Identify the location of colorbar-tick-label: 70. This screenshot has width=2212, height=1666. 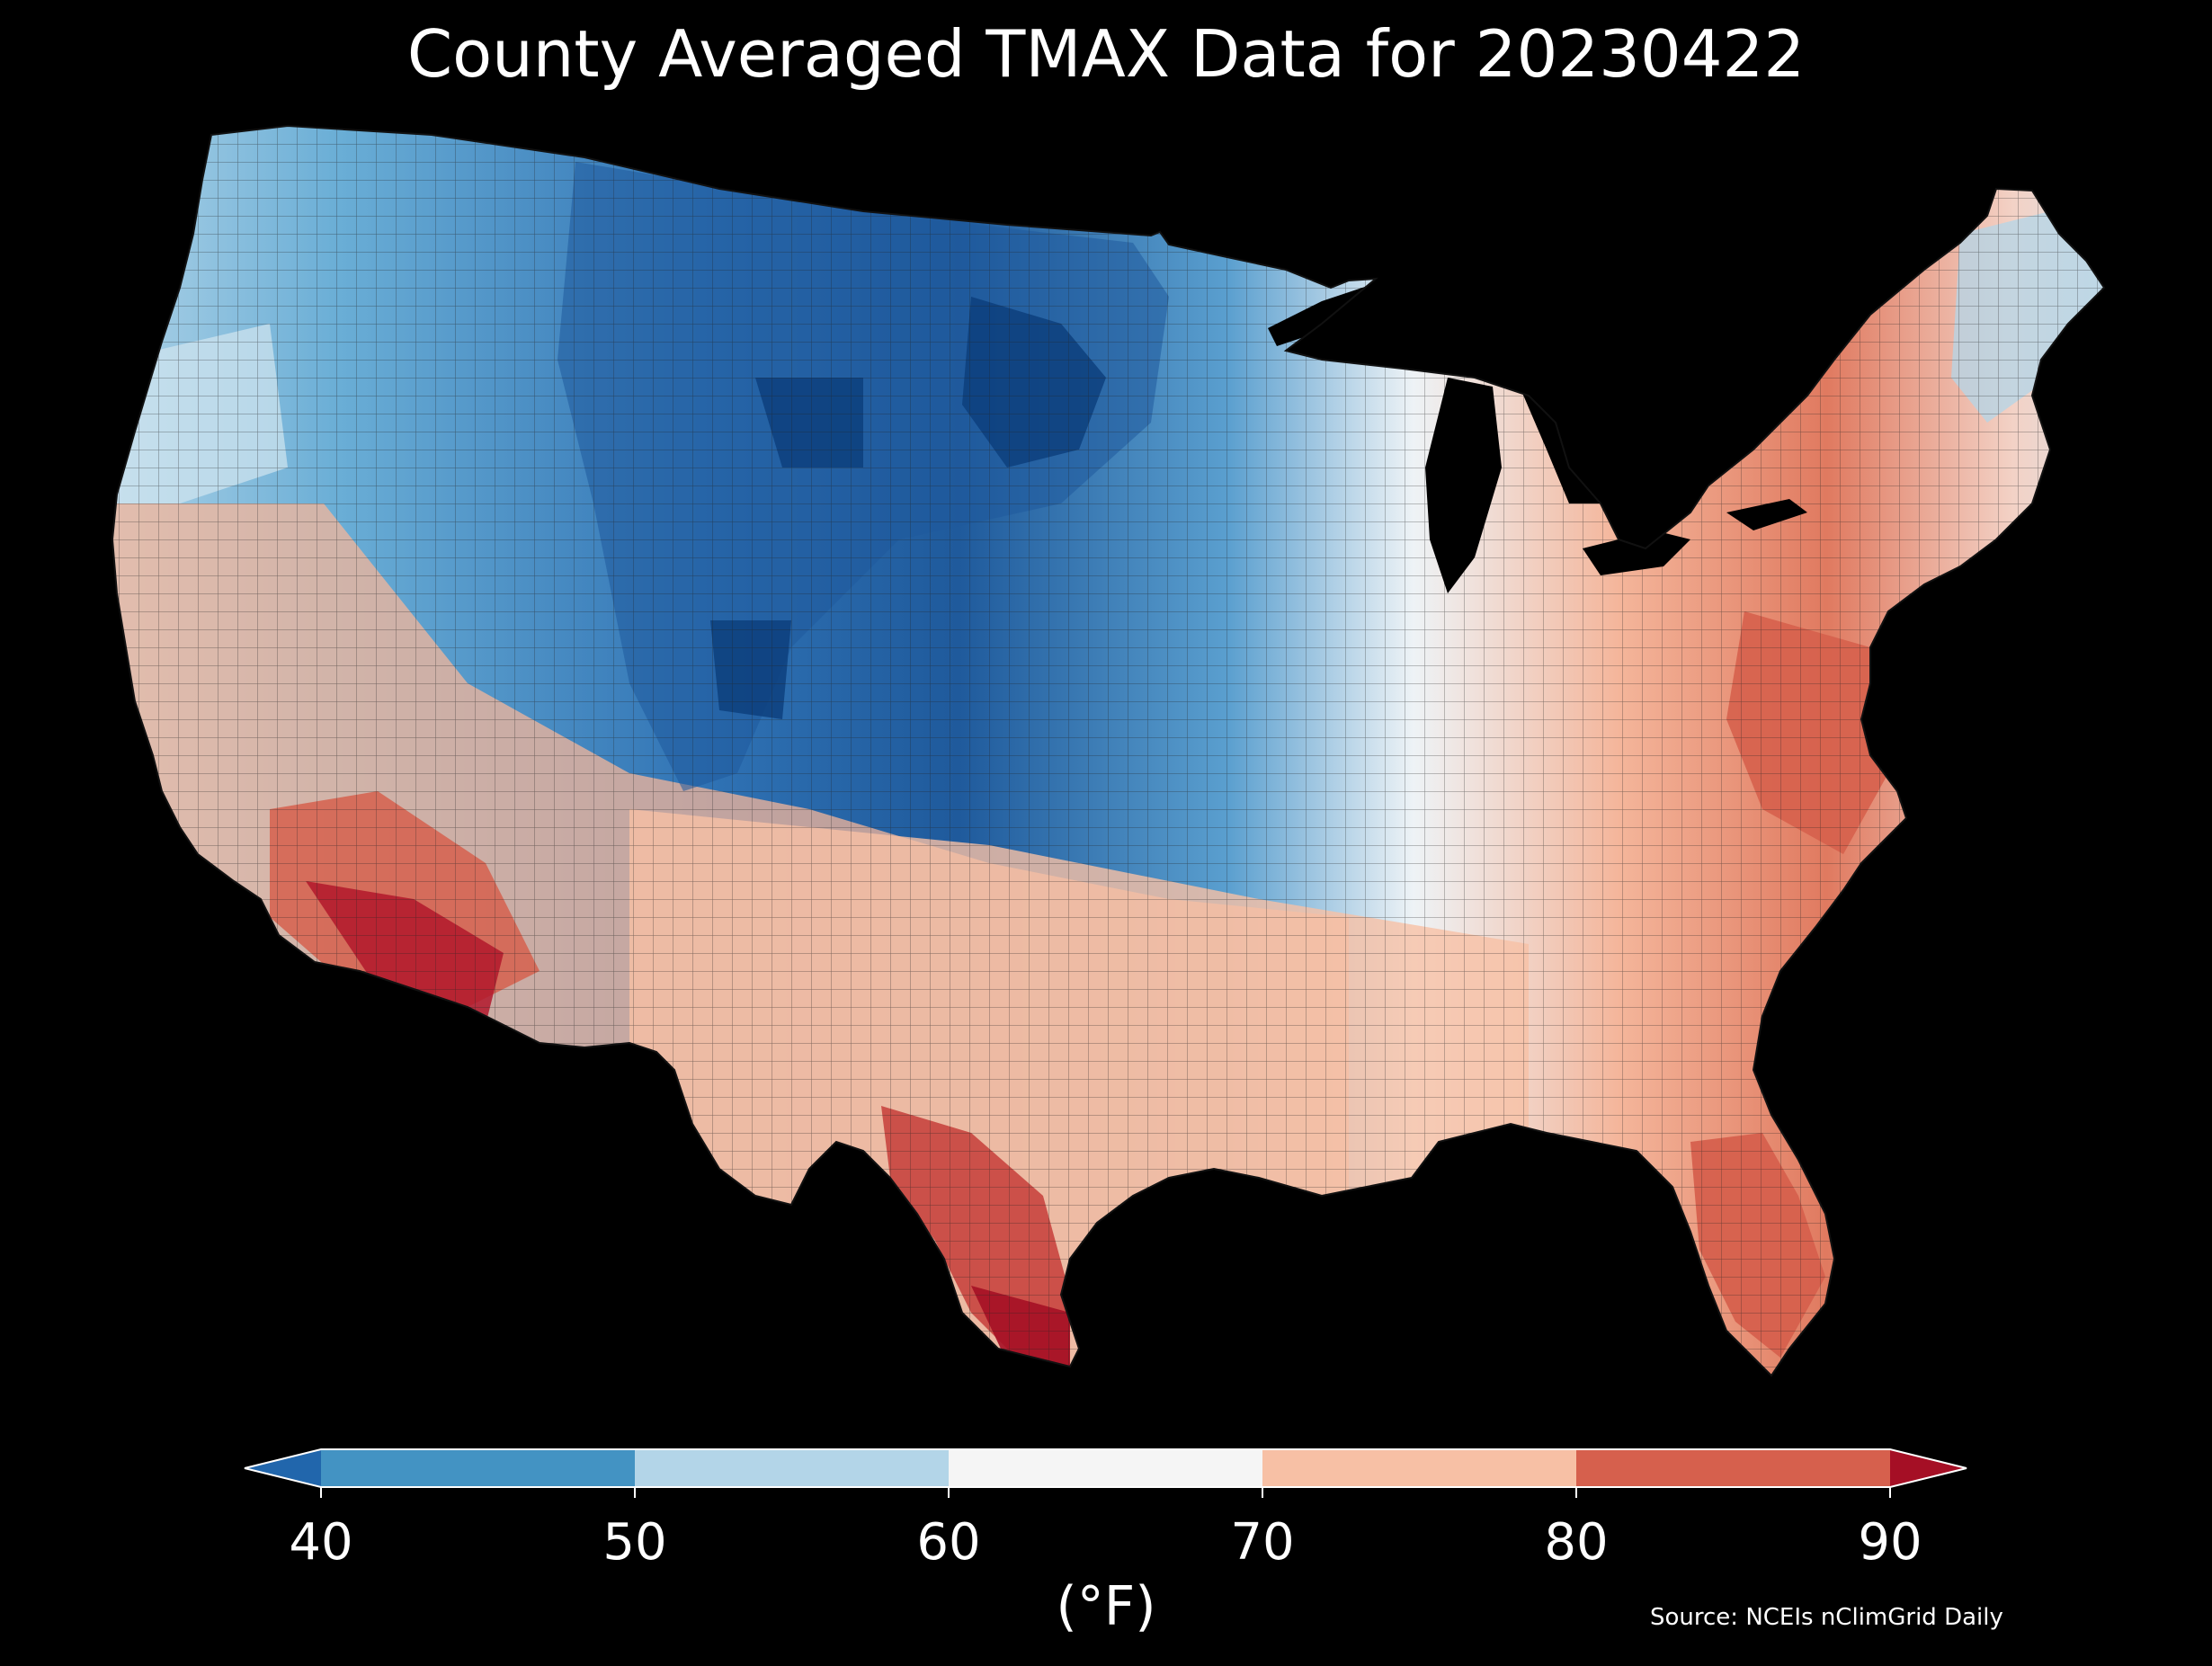
(1262, 1542).